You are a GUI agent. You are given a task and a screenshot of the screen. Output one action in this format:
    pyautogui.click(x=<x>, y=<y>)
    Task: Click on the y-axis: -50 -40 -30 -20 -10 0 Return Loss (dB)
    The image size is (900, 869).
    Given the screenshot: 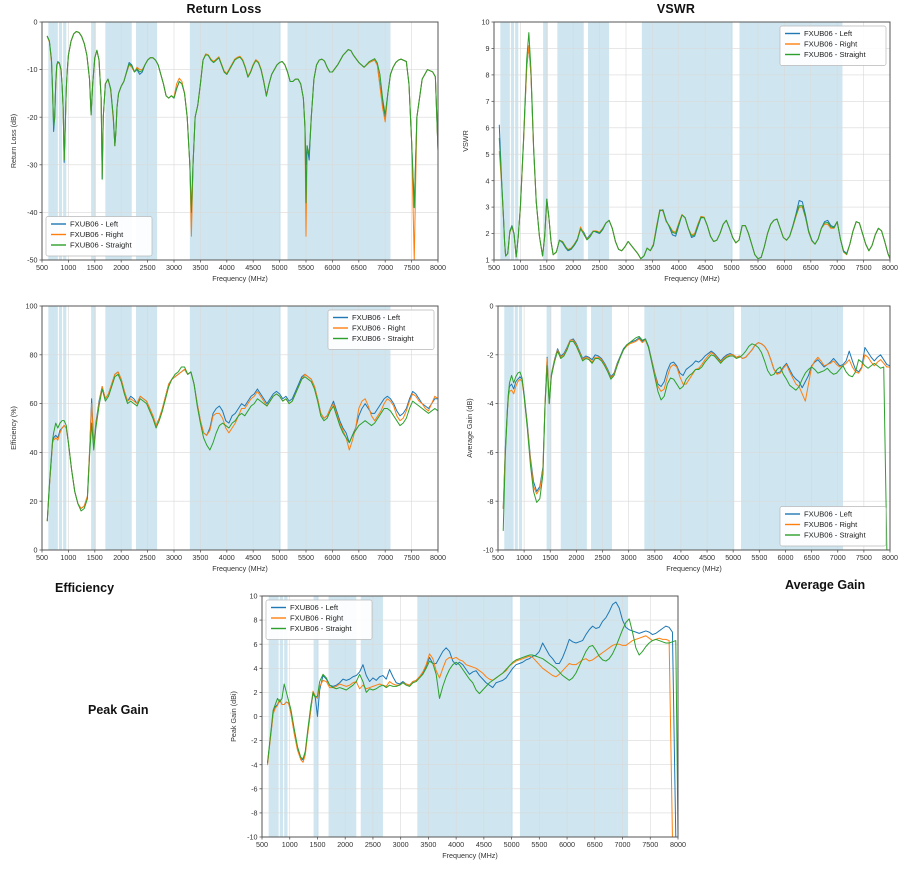 What is the action you would take?
    pyautogui.click(x=25, y=141)
    